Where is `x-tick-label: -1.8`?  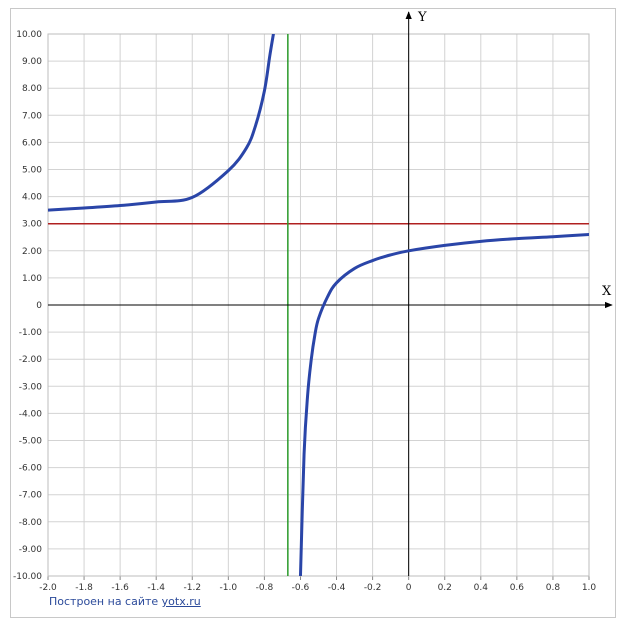 x-tick-label: -1.8 is located at coordinates (84, 588).